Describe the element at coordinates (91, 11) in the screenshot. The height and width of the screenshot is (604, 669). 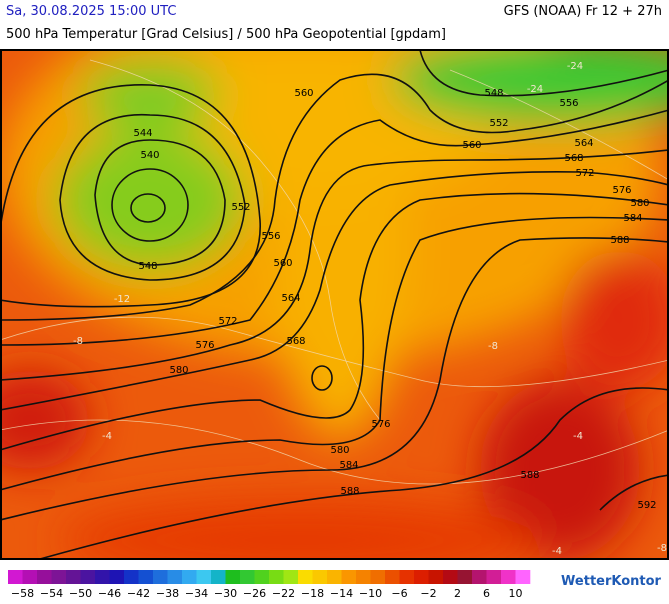
I see `datetime: Sa, 30.08.2025 15:00 UTC` at that location.